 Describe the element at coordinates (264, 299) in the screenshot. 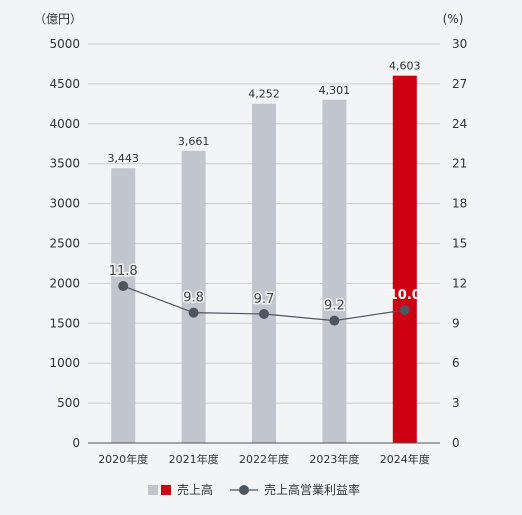

I see `margin-point-value-label: 9.7` at that location.